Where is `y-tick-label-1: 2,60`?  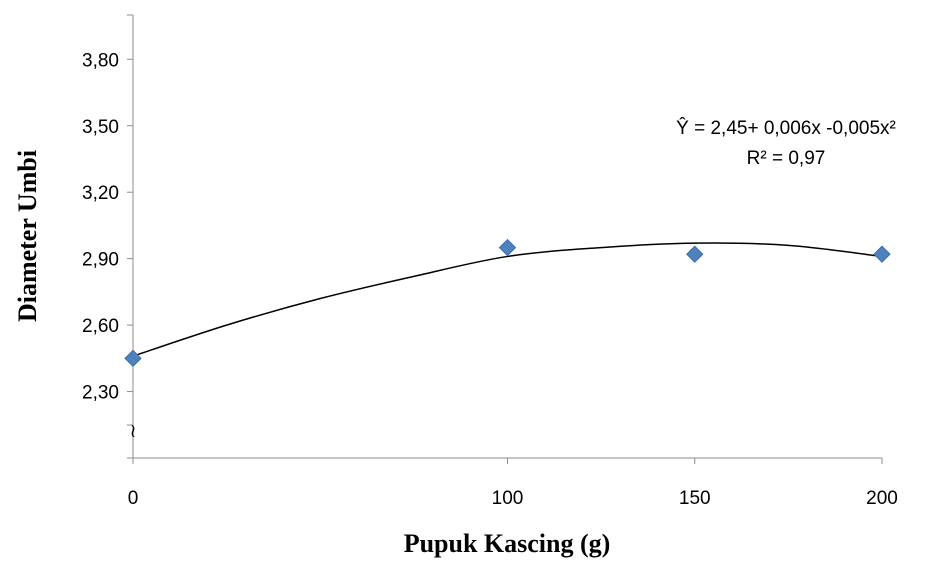 y-tick-label-1: 2,60 is located at coordinates (100, 326).